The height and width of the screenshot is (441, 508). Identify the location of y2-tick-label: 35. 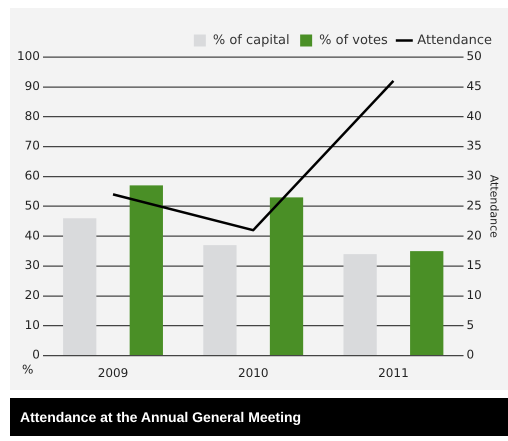
(474, 145).